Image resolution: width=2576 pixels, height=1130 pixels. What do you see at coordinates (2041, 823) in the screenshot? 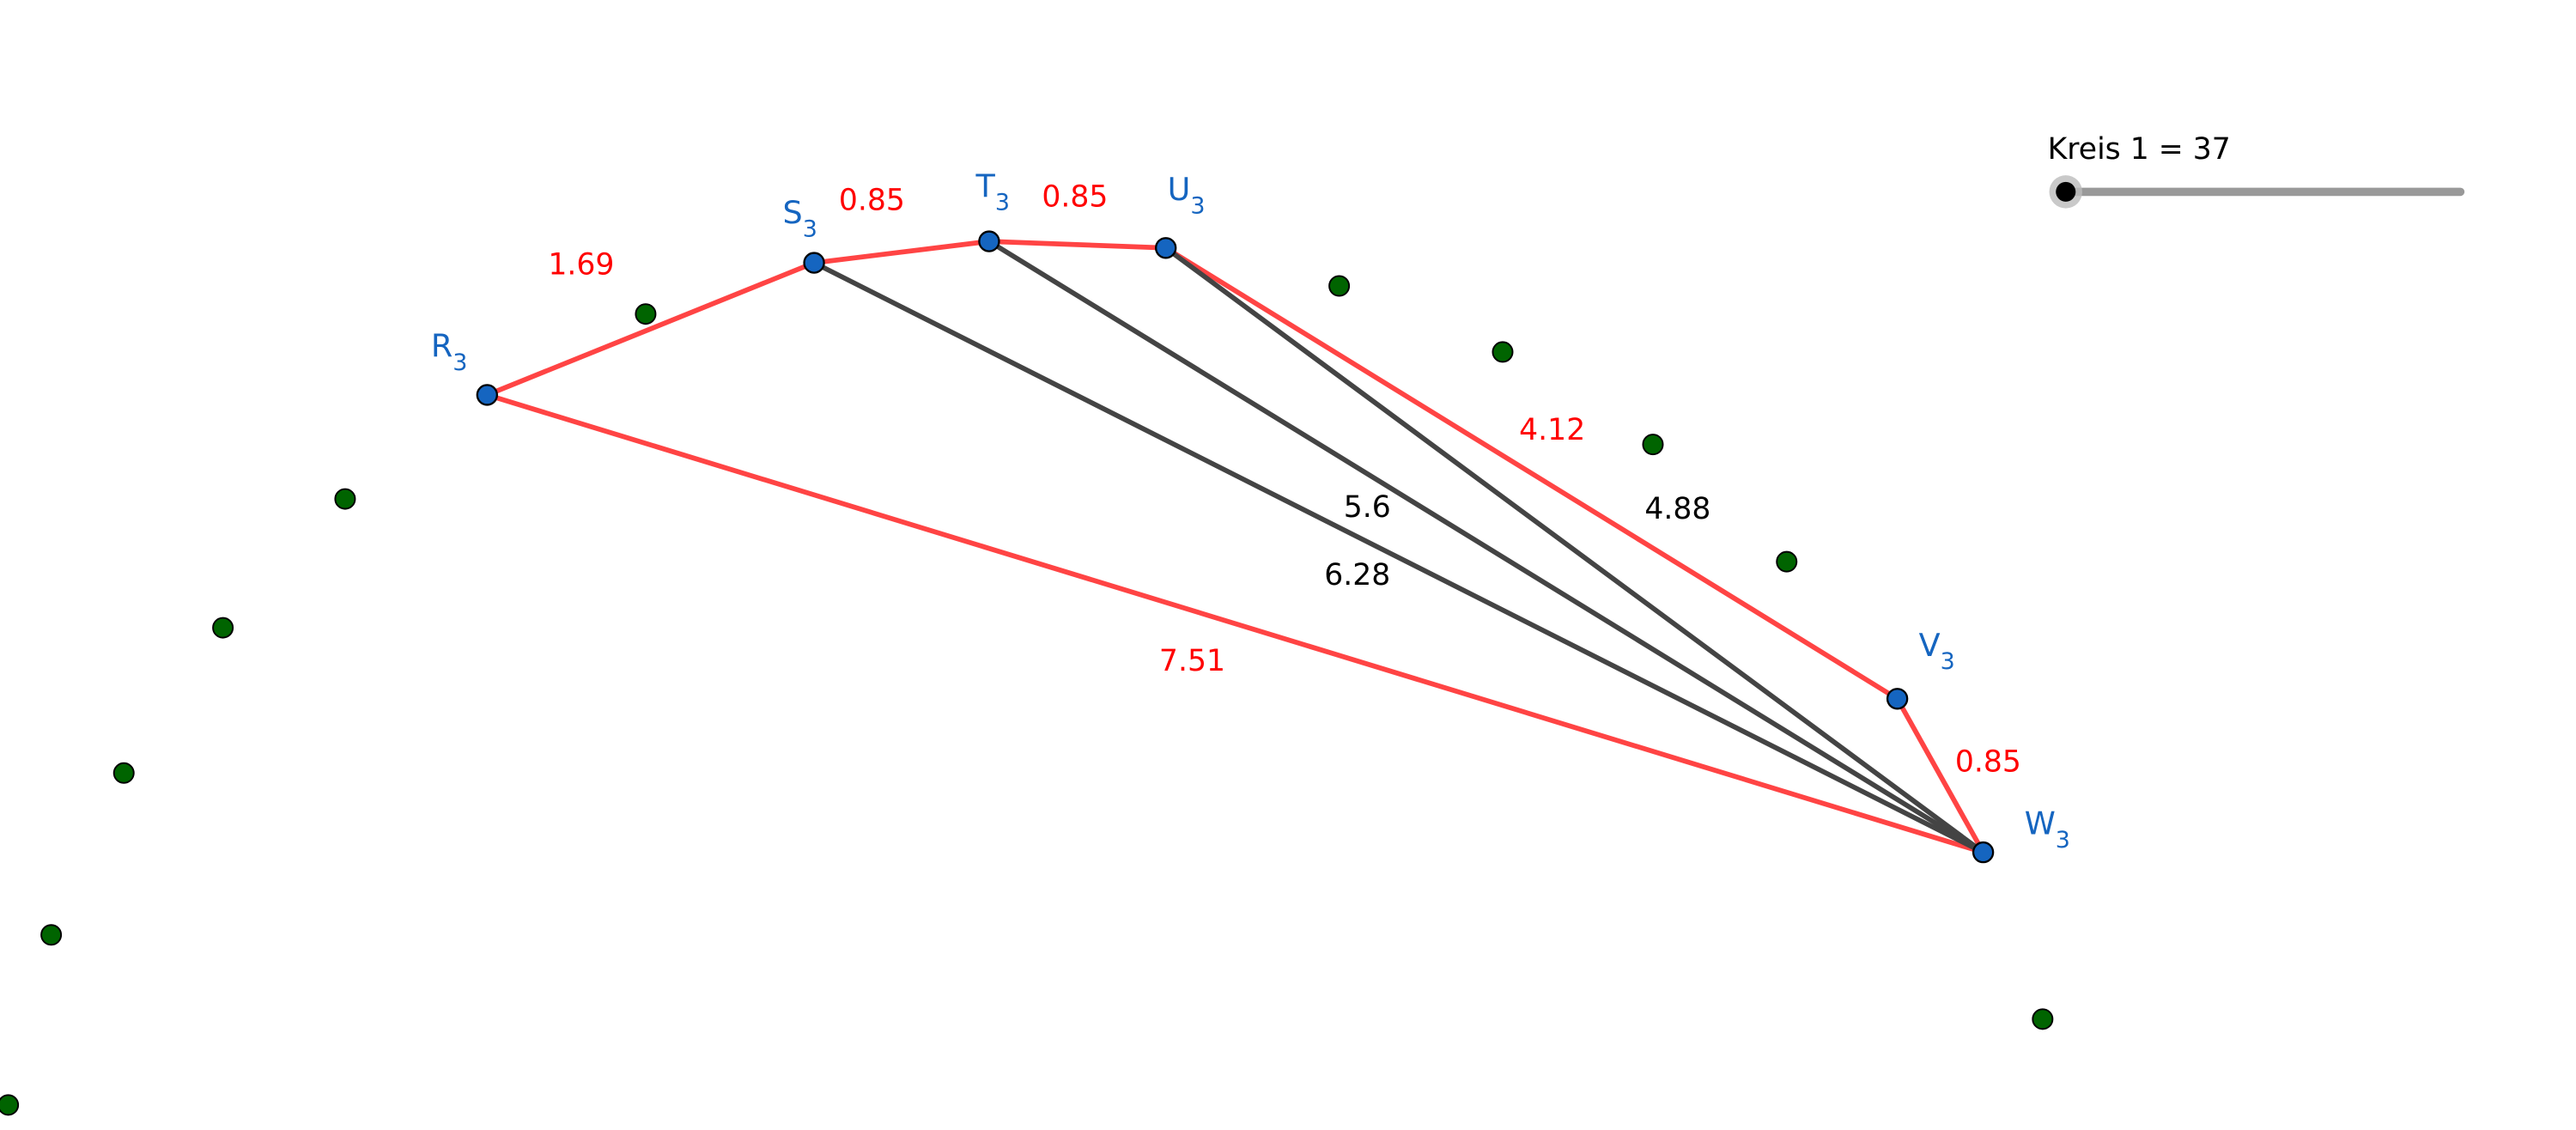
I see `point-name: W` at bounding box center [2041, 823].